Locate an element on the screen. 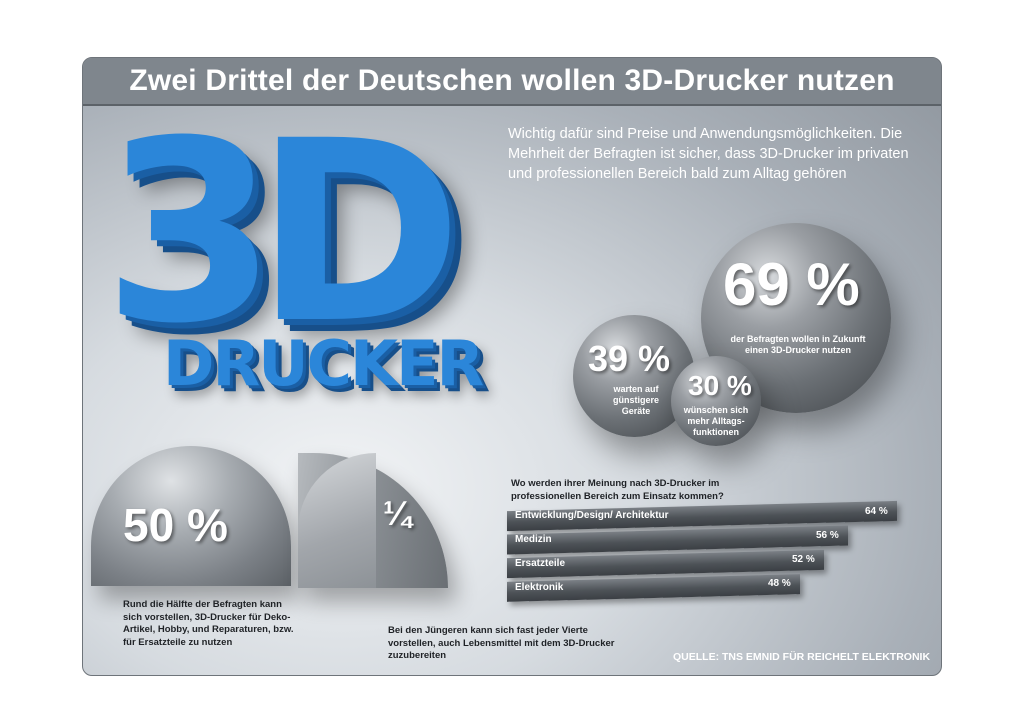 Image resolution: width=1024 pixels, height=724 pixels. bar-label-2: Ersatzteile is located at coordinates (540, 563).